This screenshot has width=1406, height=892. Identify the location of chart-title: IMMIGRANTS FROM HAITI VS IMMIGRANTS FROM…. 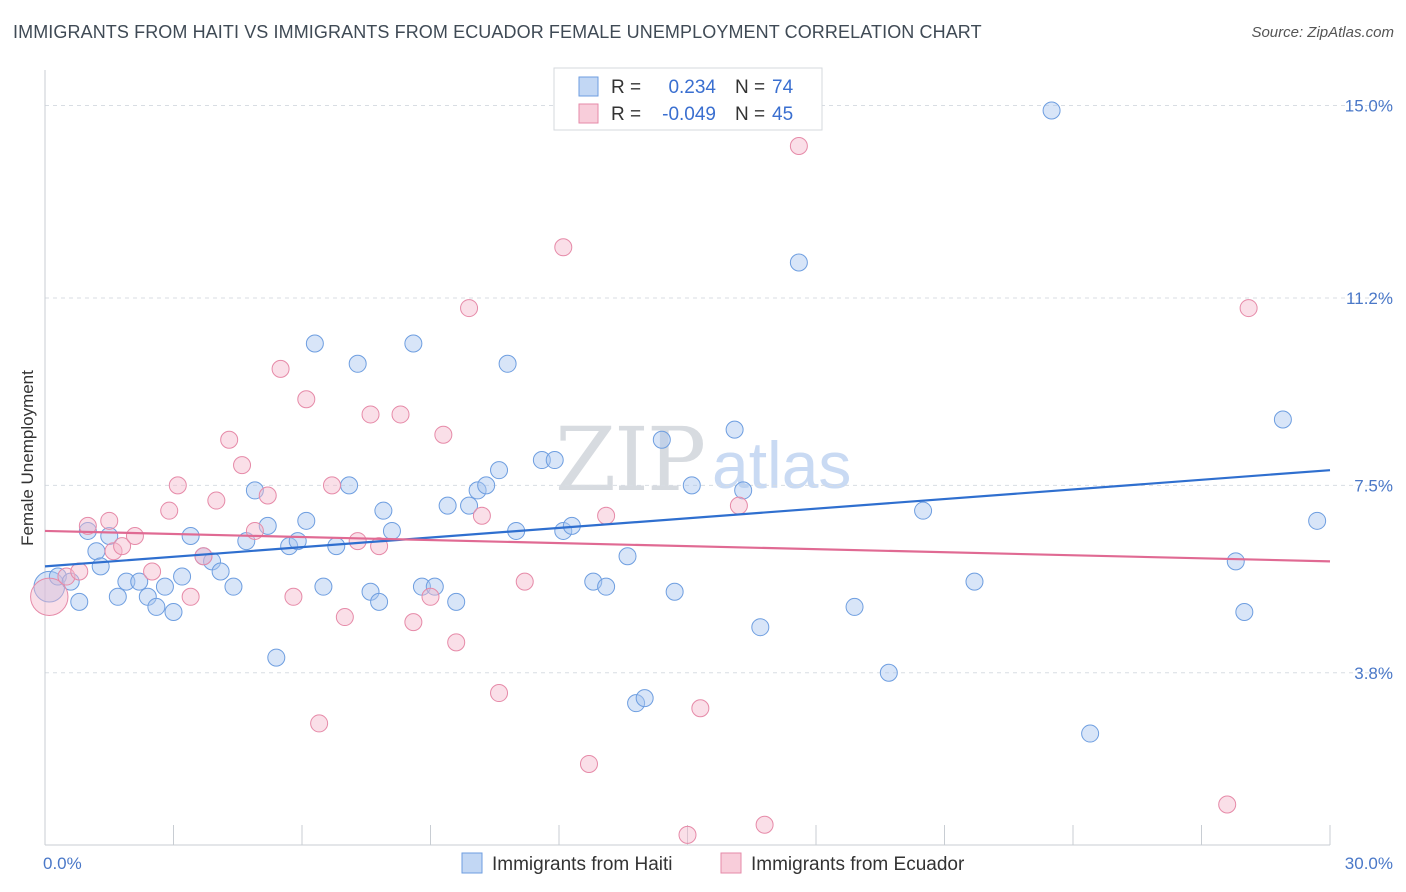
(497, 32).